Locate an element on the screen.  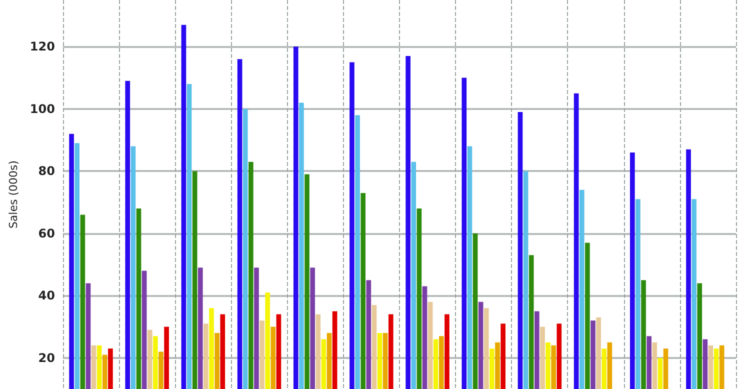
y-axis-title: Sales (000s) is located at coordinates (13, 194).